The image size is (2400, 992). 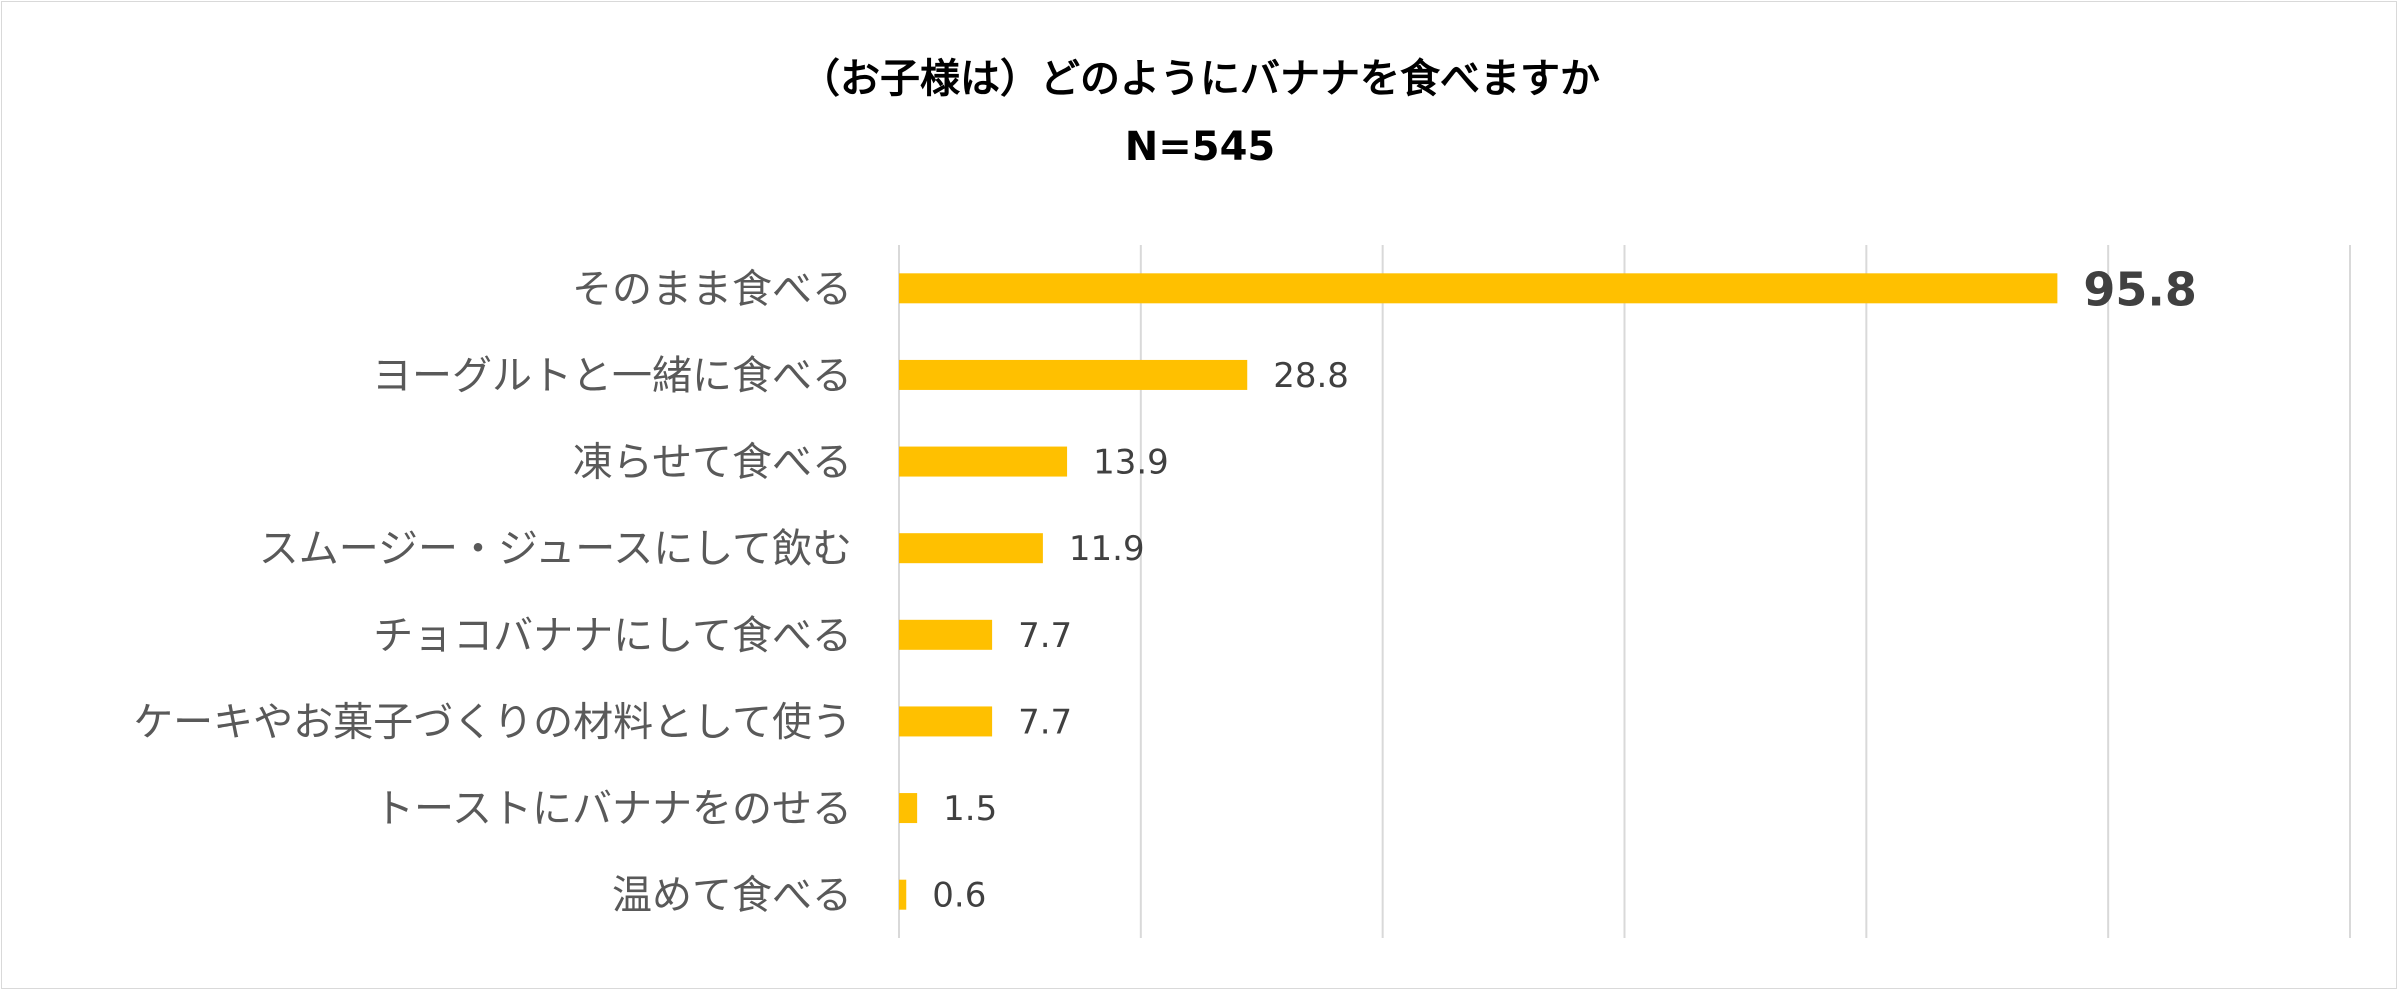 What do you see at coordinates (1107, 549) in the screenshot?
I see `value-label: 11.9` at bounding box center [1107, 549].